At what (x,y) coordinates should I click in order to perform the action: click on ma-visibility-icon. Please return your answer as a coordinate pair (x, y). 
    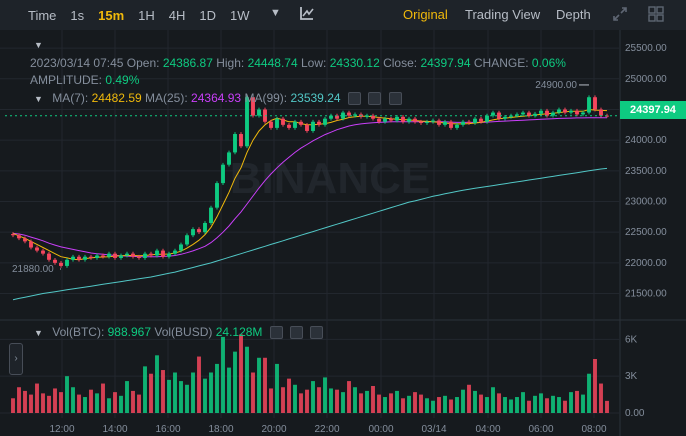
    Looking at the image, I should click on (354, 99).